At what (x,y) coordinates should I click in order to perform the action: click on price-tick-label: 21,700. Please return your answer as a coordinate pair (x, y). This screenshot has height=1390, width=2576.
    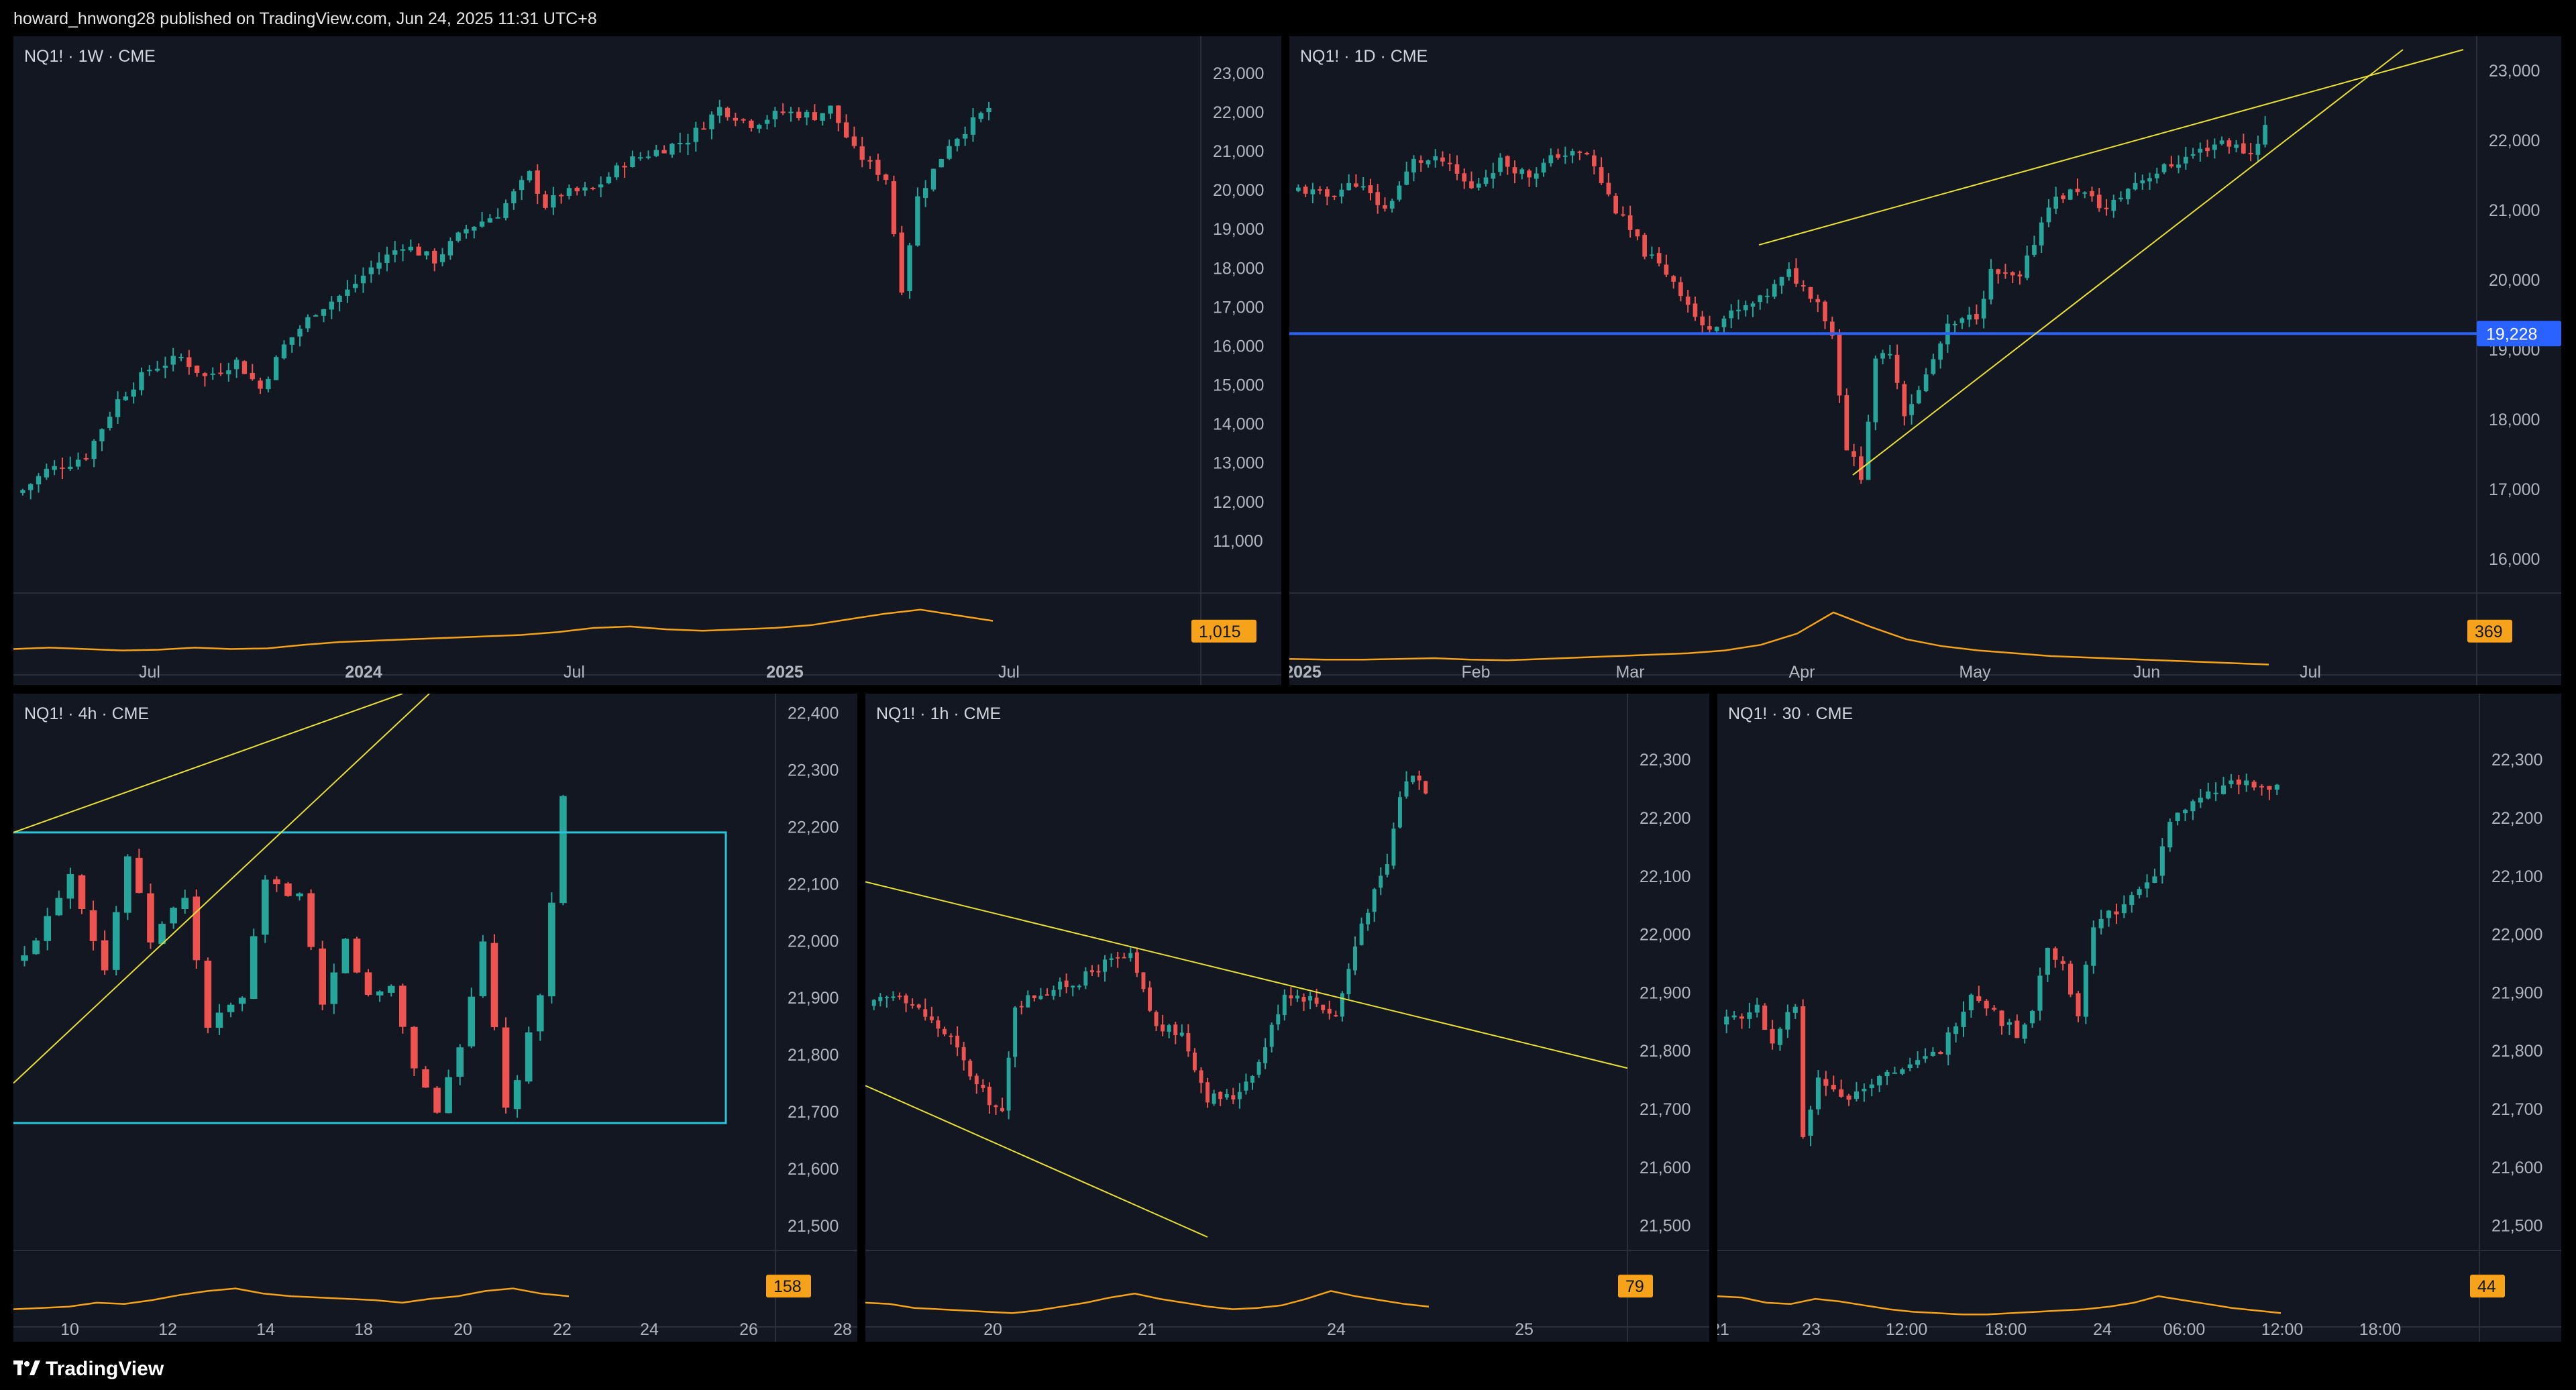
    Looking at the image, I should click on (813, 1112).